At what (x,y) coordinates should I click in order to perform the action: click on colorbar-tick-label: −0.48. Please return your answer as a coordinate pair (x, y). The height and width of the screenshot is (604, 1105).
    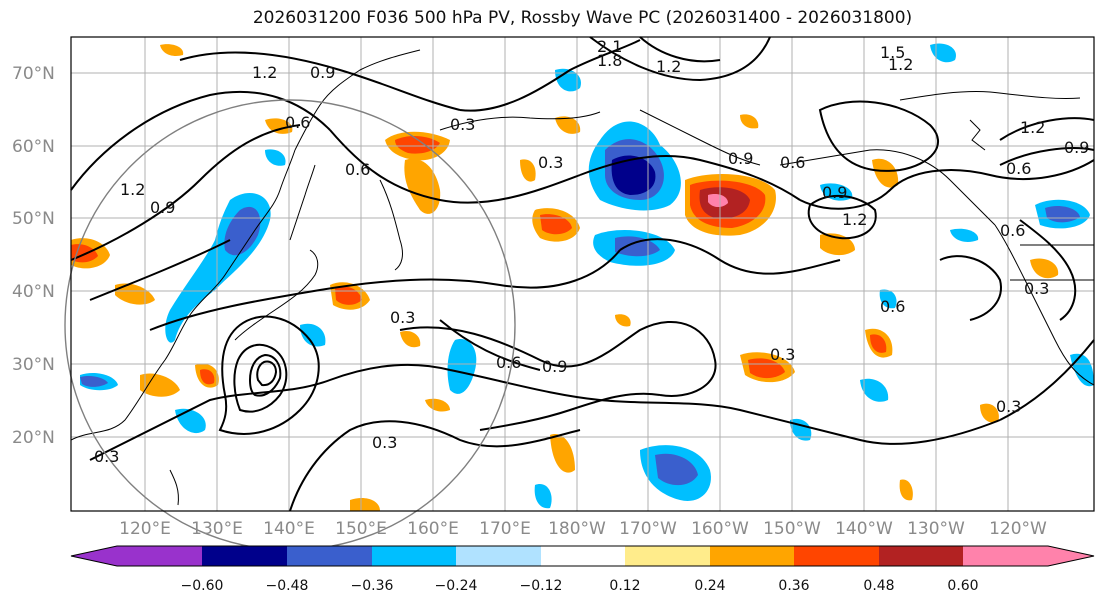
    Looking at the image, I should click on (287, 586).